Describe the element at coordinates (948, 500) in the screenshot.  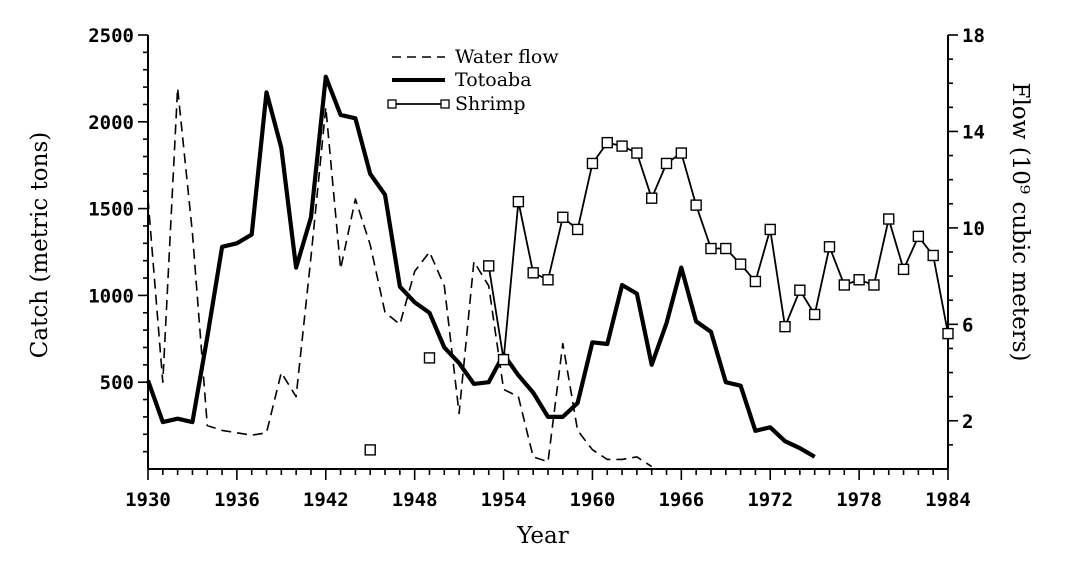
I see `x-tick-label: 1984` at that location.